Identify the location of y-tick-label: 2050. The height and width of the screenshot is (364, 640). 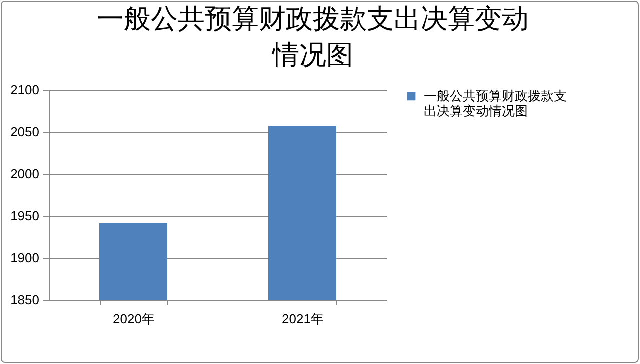
(25, 132).